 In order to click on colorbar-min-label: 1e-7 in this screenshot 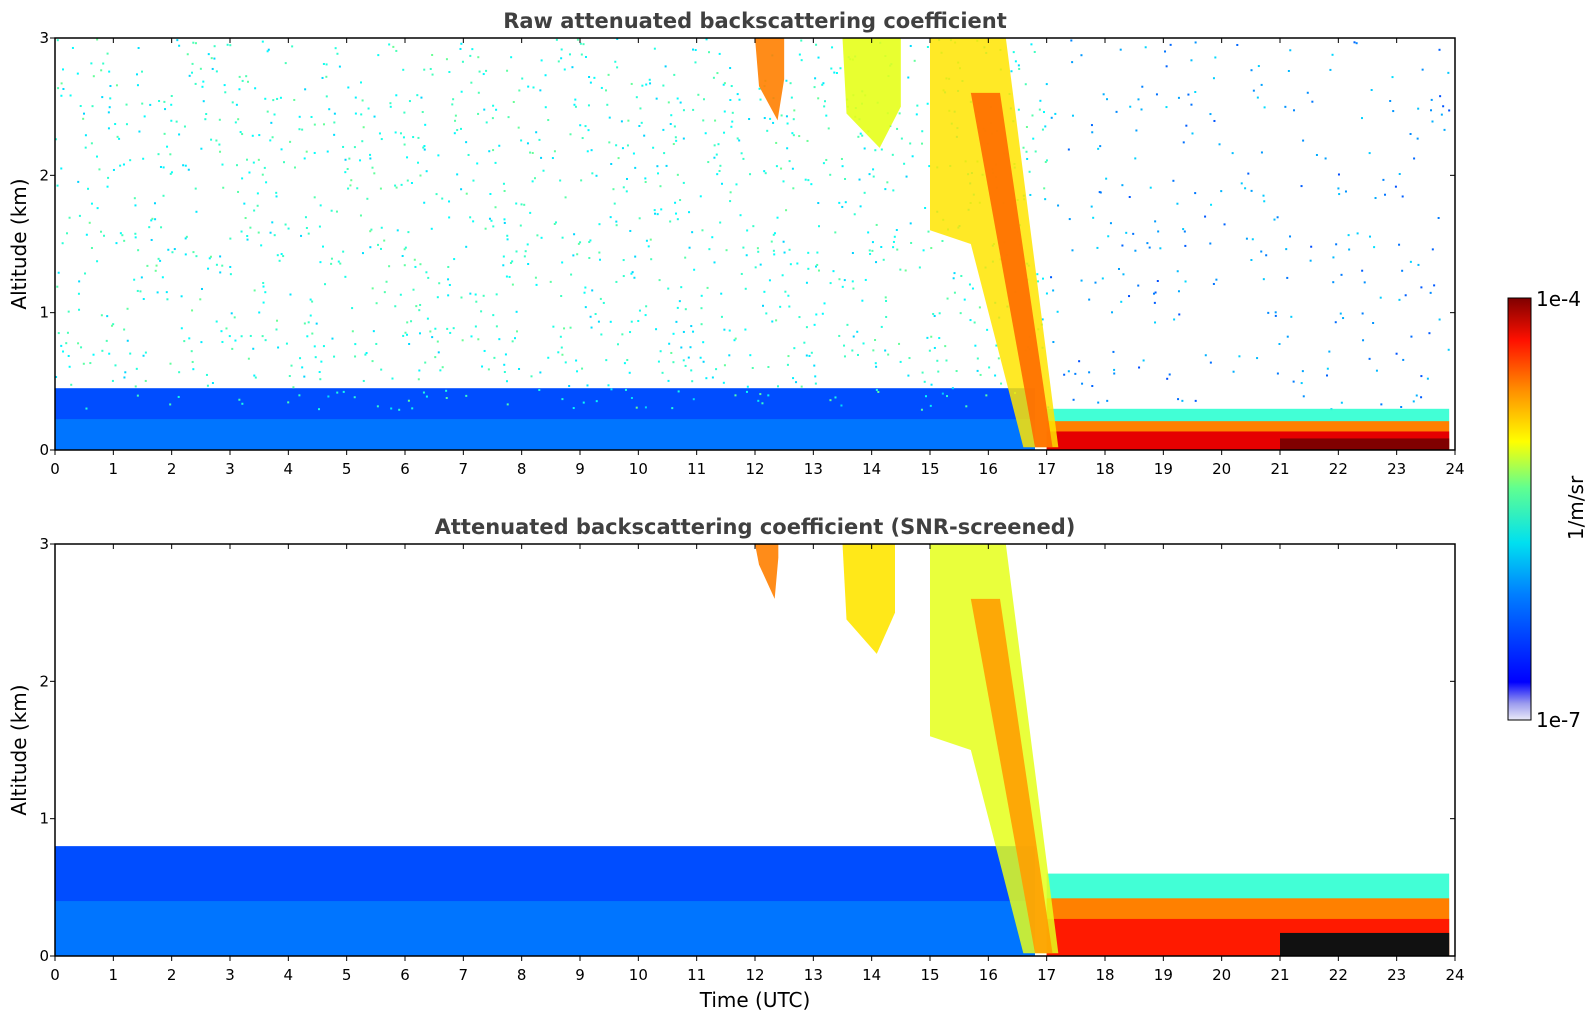, I will do `click(1558, 720)`.